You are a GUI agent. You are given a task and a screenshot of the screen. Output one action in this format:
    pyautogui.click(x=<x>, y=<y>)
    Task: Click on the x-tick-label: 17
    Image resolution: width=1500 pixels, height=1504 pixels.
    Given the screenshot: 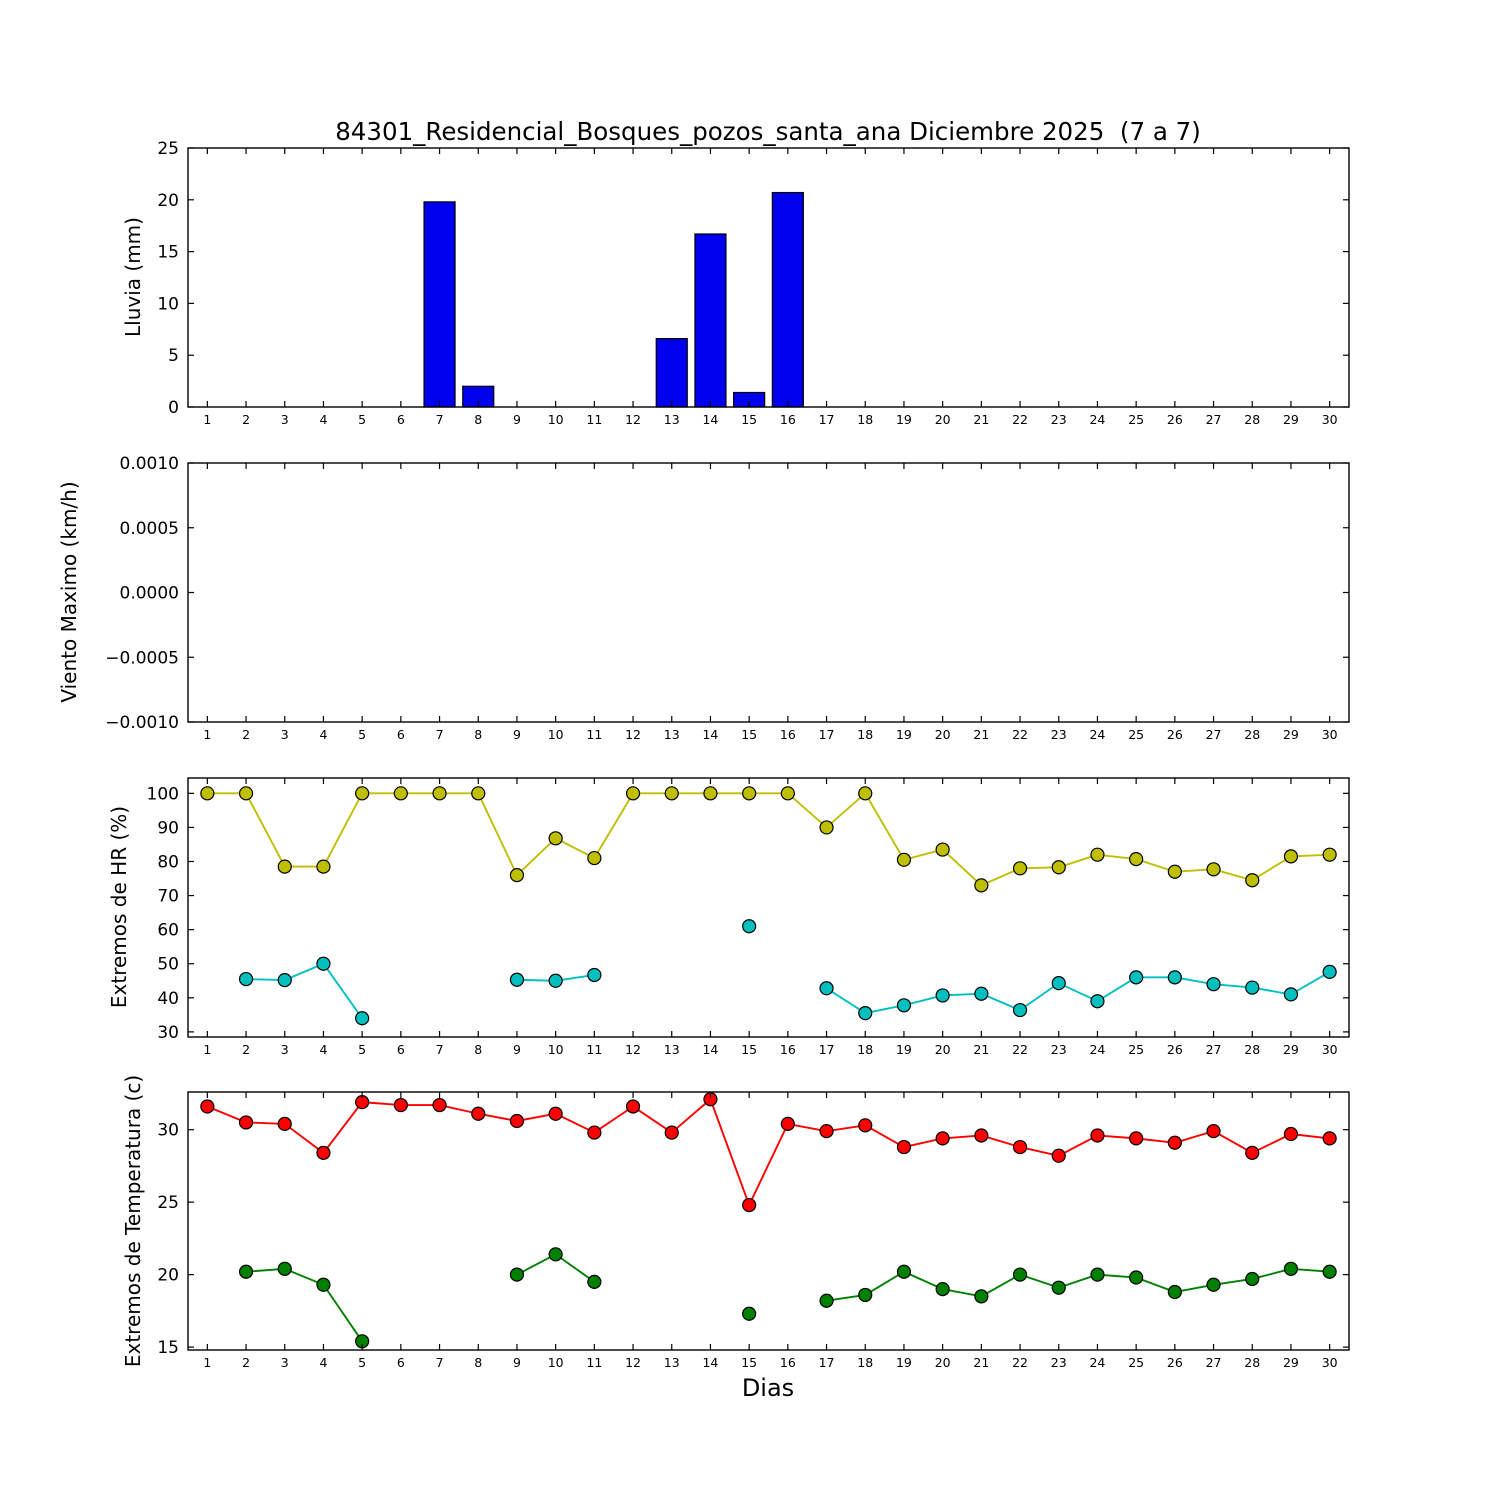 What is the action you would take?
    pyautogui.click(x=827, y=1049)
    